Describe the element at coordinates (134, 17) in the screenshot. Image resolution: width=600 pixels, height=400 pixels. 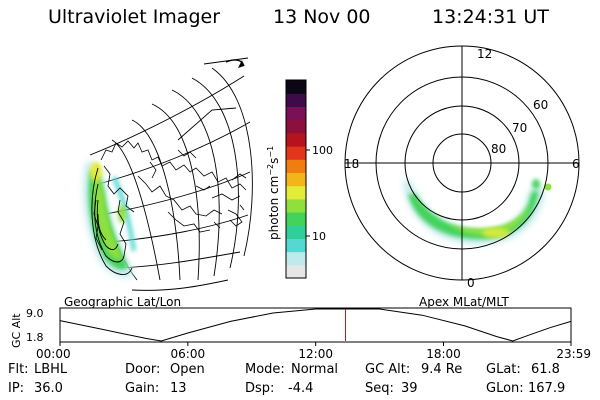
I see `app-title: Ultraviolet Imager` at that location.